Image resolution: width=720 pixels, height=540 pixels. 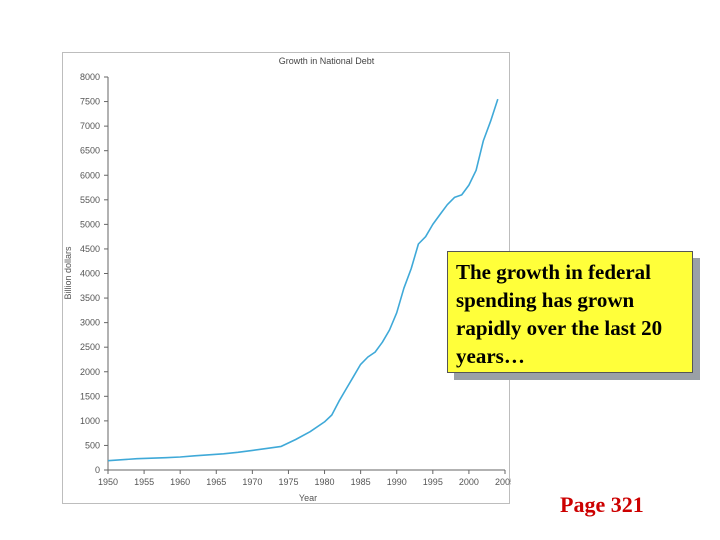 I want to click on x-tick-label: 1990, so click(x=397, y=482).